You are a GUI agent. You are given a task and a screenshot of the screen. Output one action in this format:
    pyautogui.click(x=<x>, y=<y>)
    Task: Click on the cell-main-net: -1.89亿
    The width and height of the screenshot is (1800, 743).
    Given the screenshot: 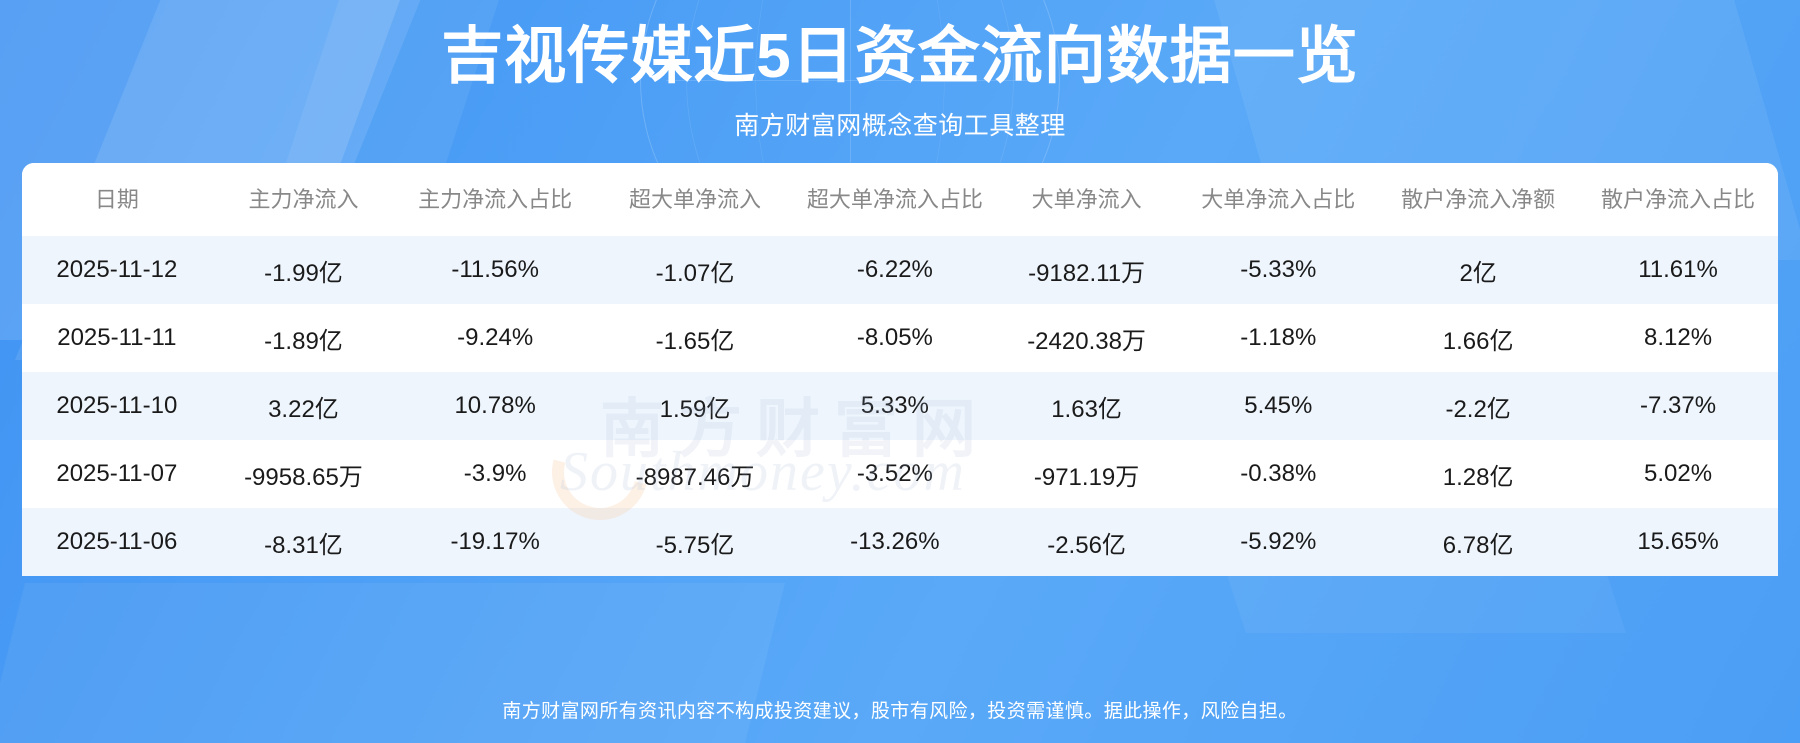 What is the action you would take?
    pyautogui.click(x=303, y=338)
    